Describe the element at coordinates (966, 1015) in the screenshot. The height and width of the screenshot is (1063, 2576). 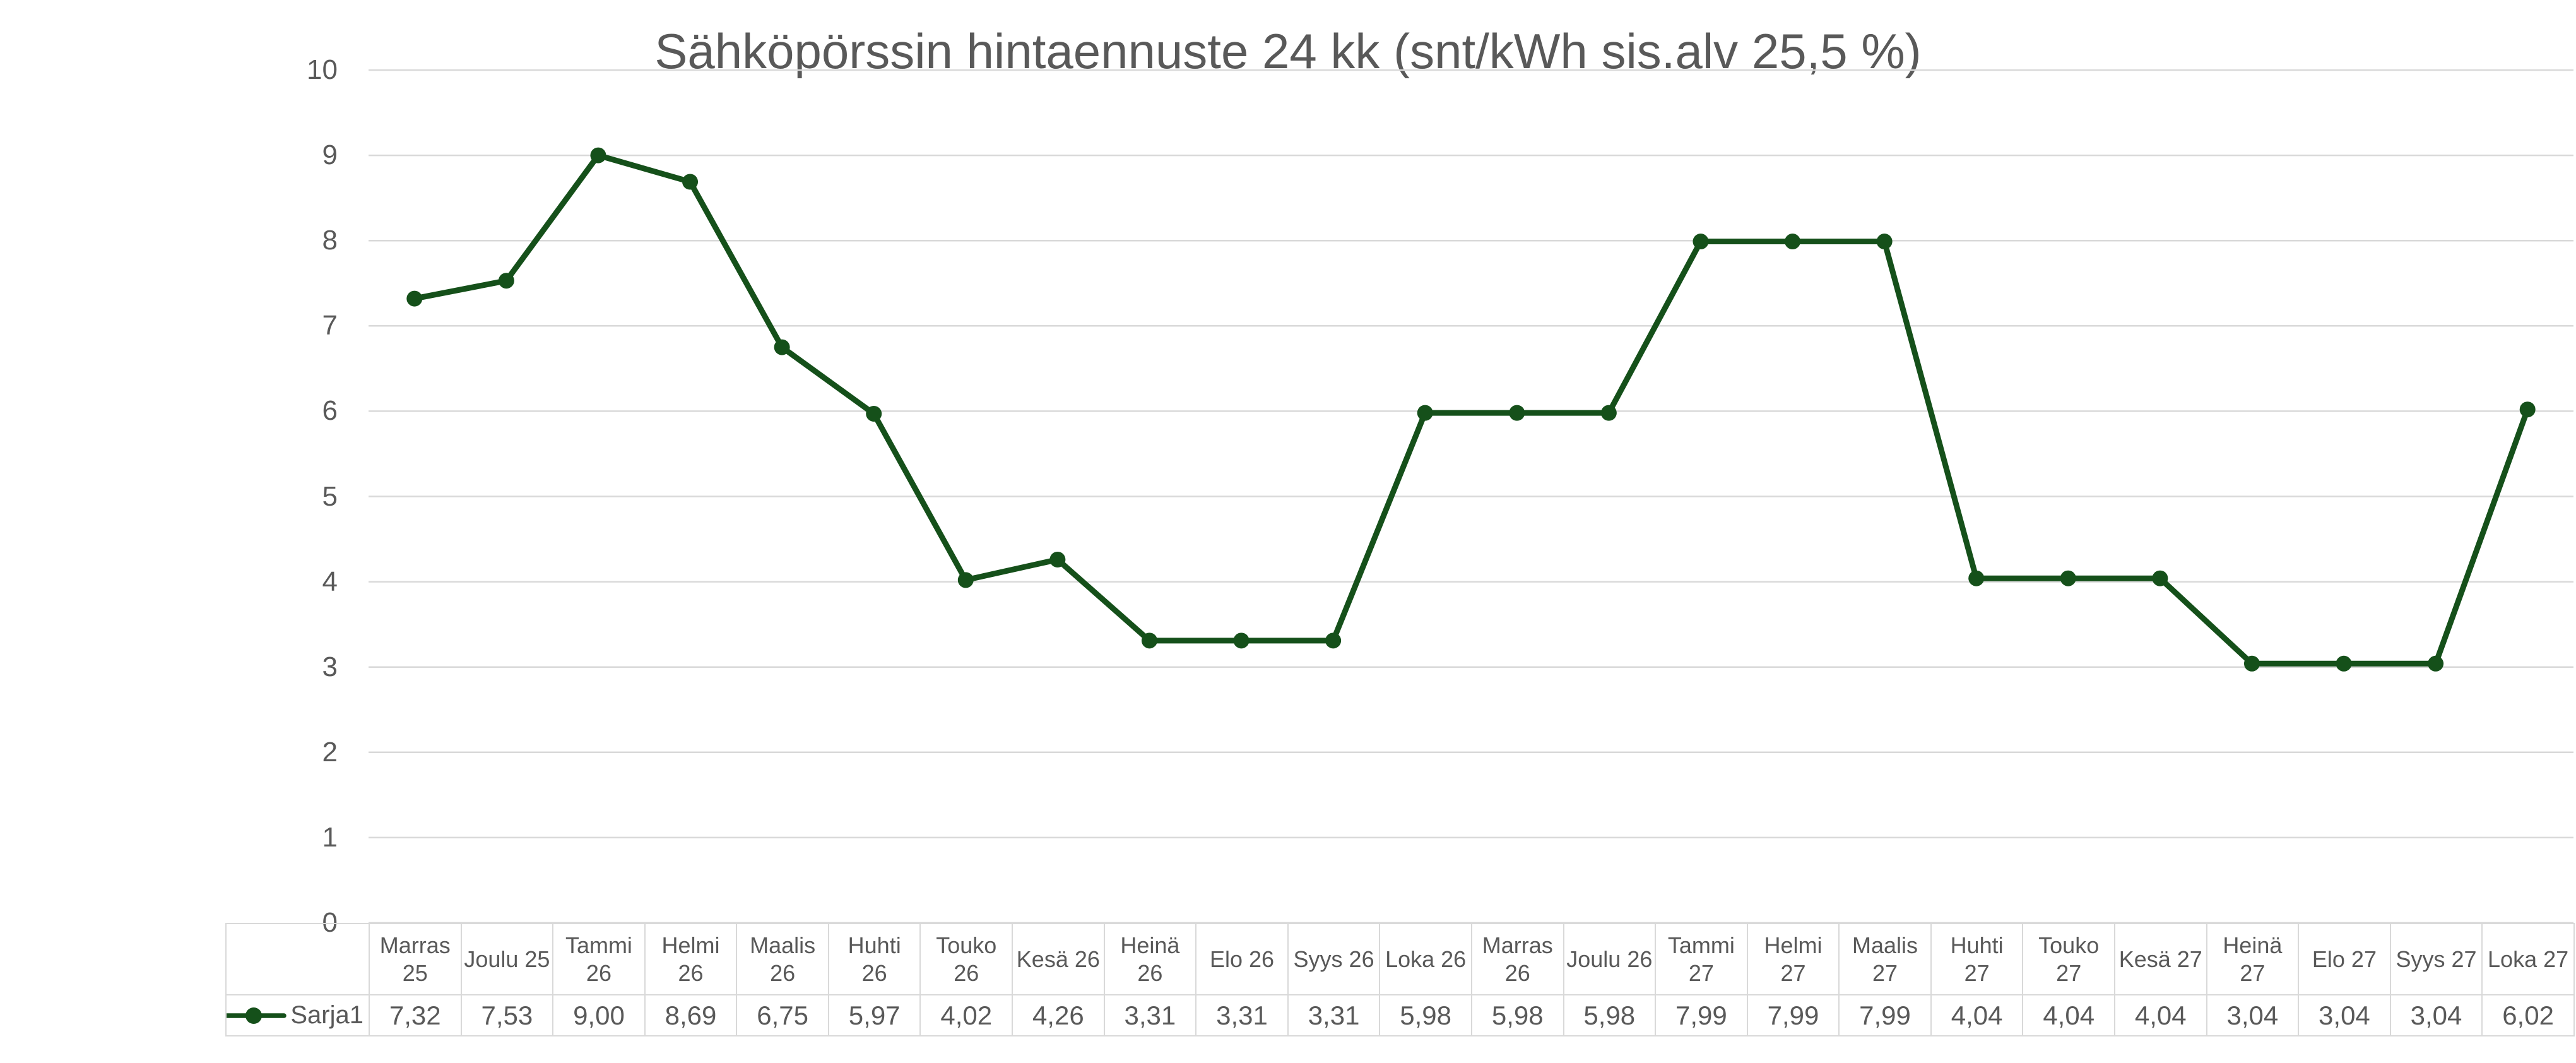
I see `value-cell: 4,02` at that location.